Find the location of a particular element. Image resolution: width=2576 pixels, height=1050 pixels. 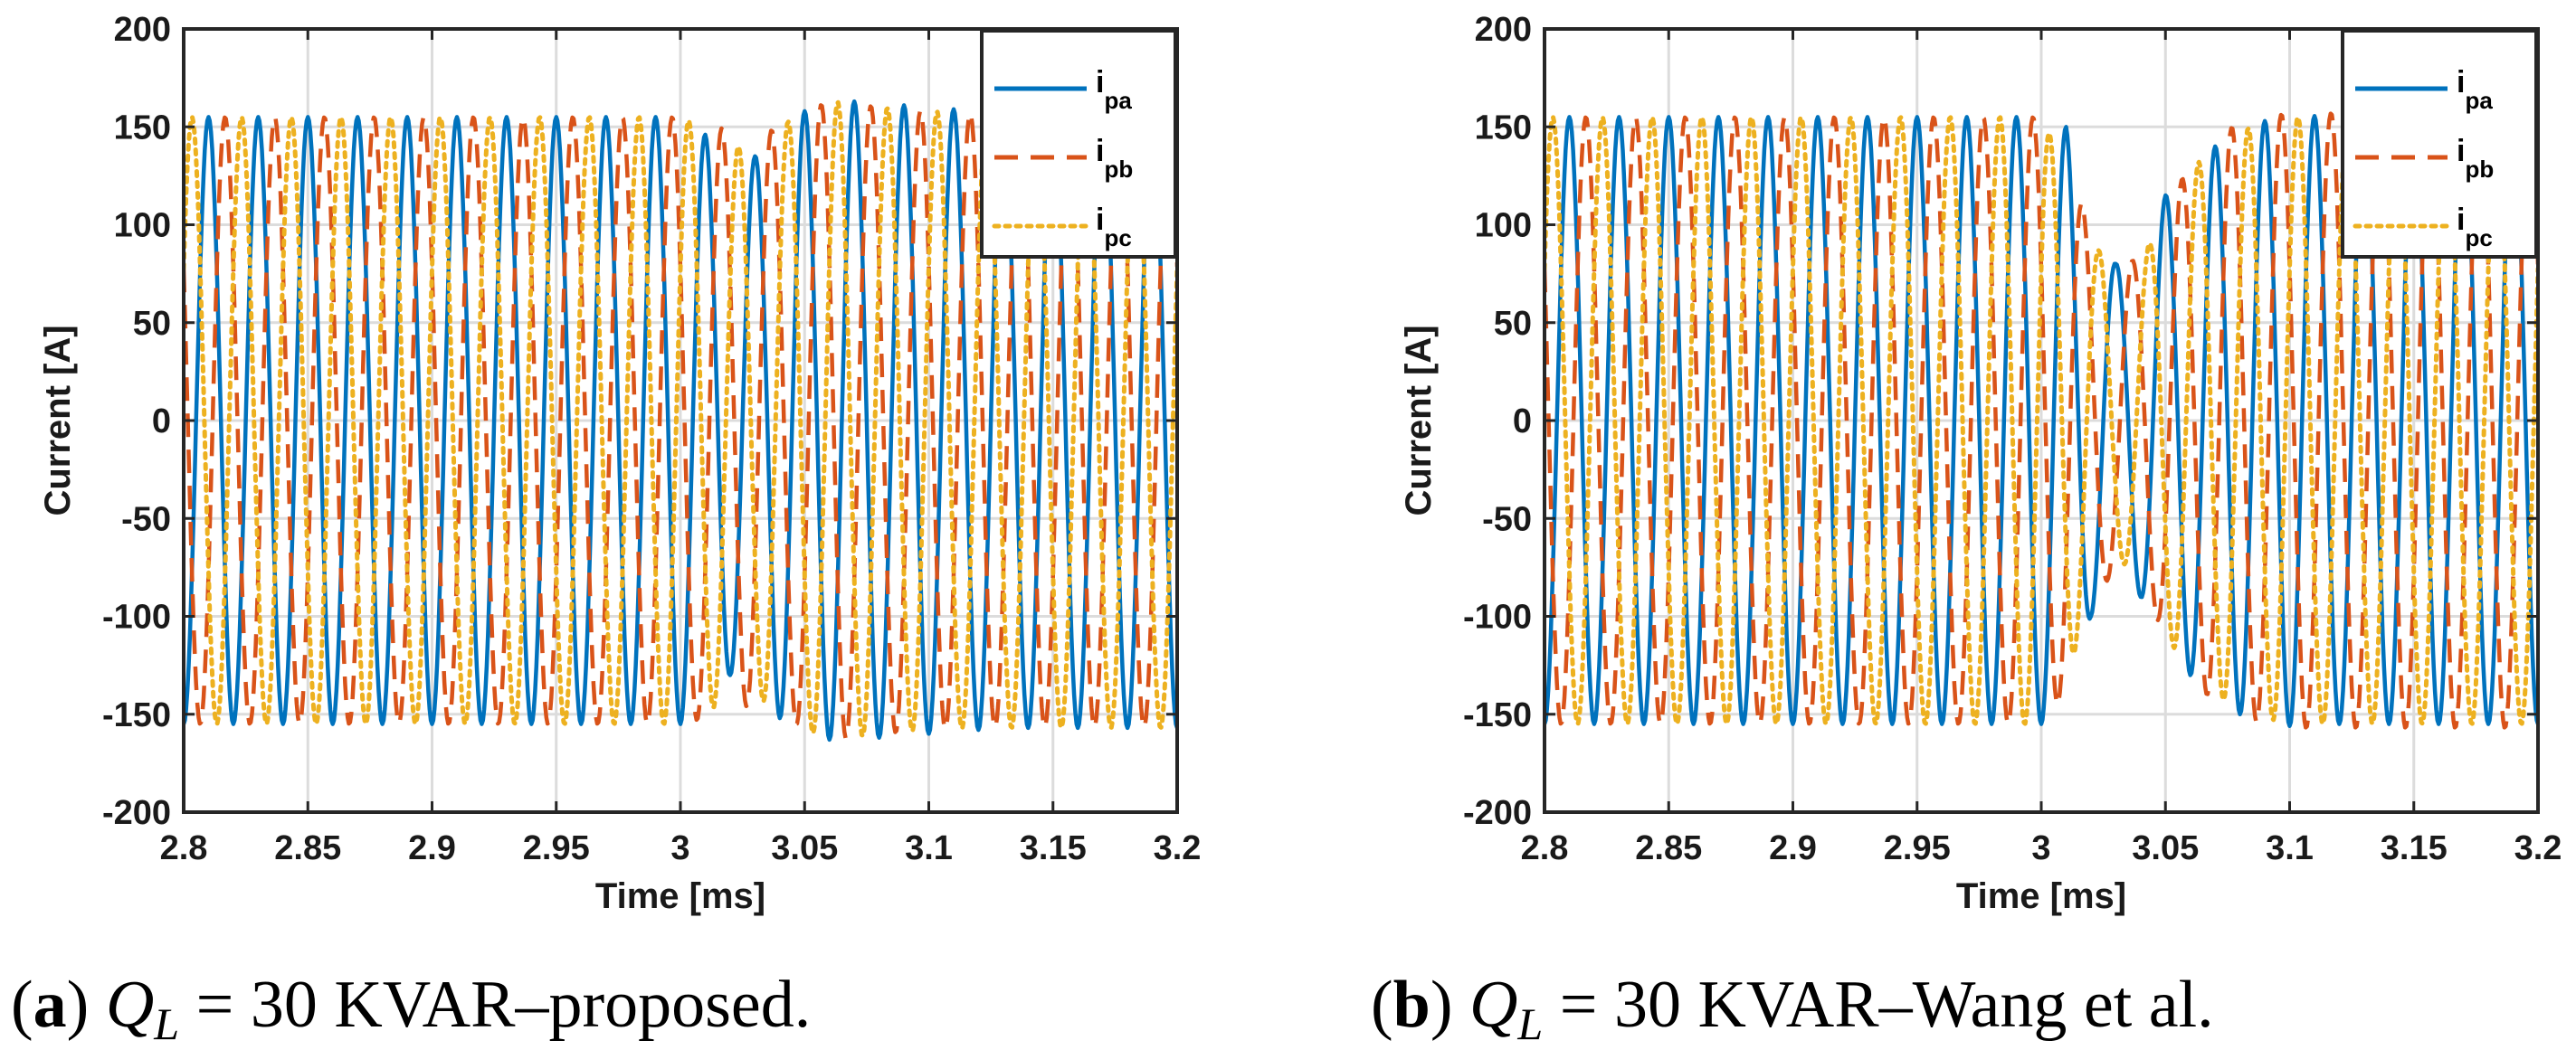

panel-caption: (b) QL = 30 KVAR–Wang et al. is located at coordinates (1792, 1008).